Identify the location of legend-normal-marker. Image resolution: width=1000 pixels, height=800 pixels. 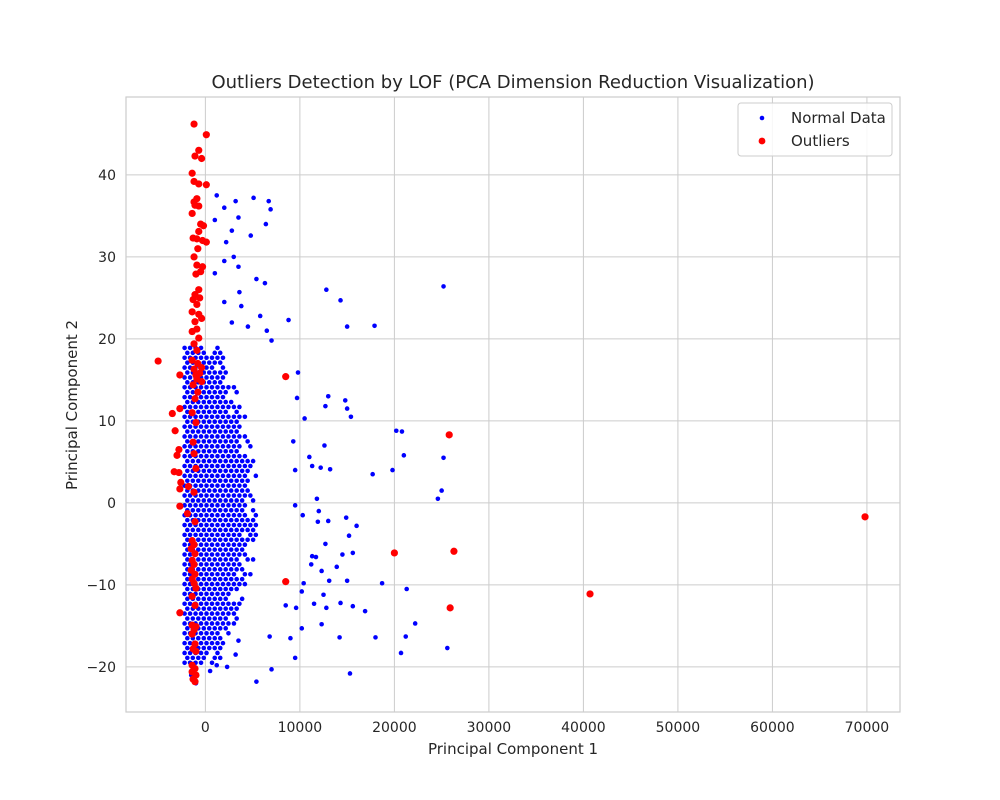
(762, 118).